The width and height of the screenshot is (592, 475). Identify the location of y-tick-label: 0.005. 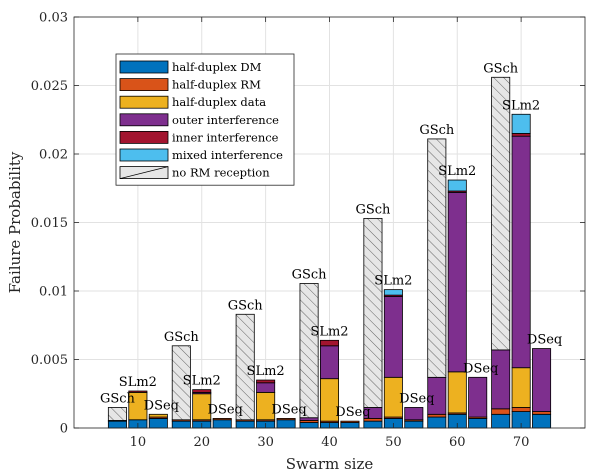
(49, 360).